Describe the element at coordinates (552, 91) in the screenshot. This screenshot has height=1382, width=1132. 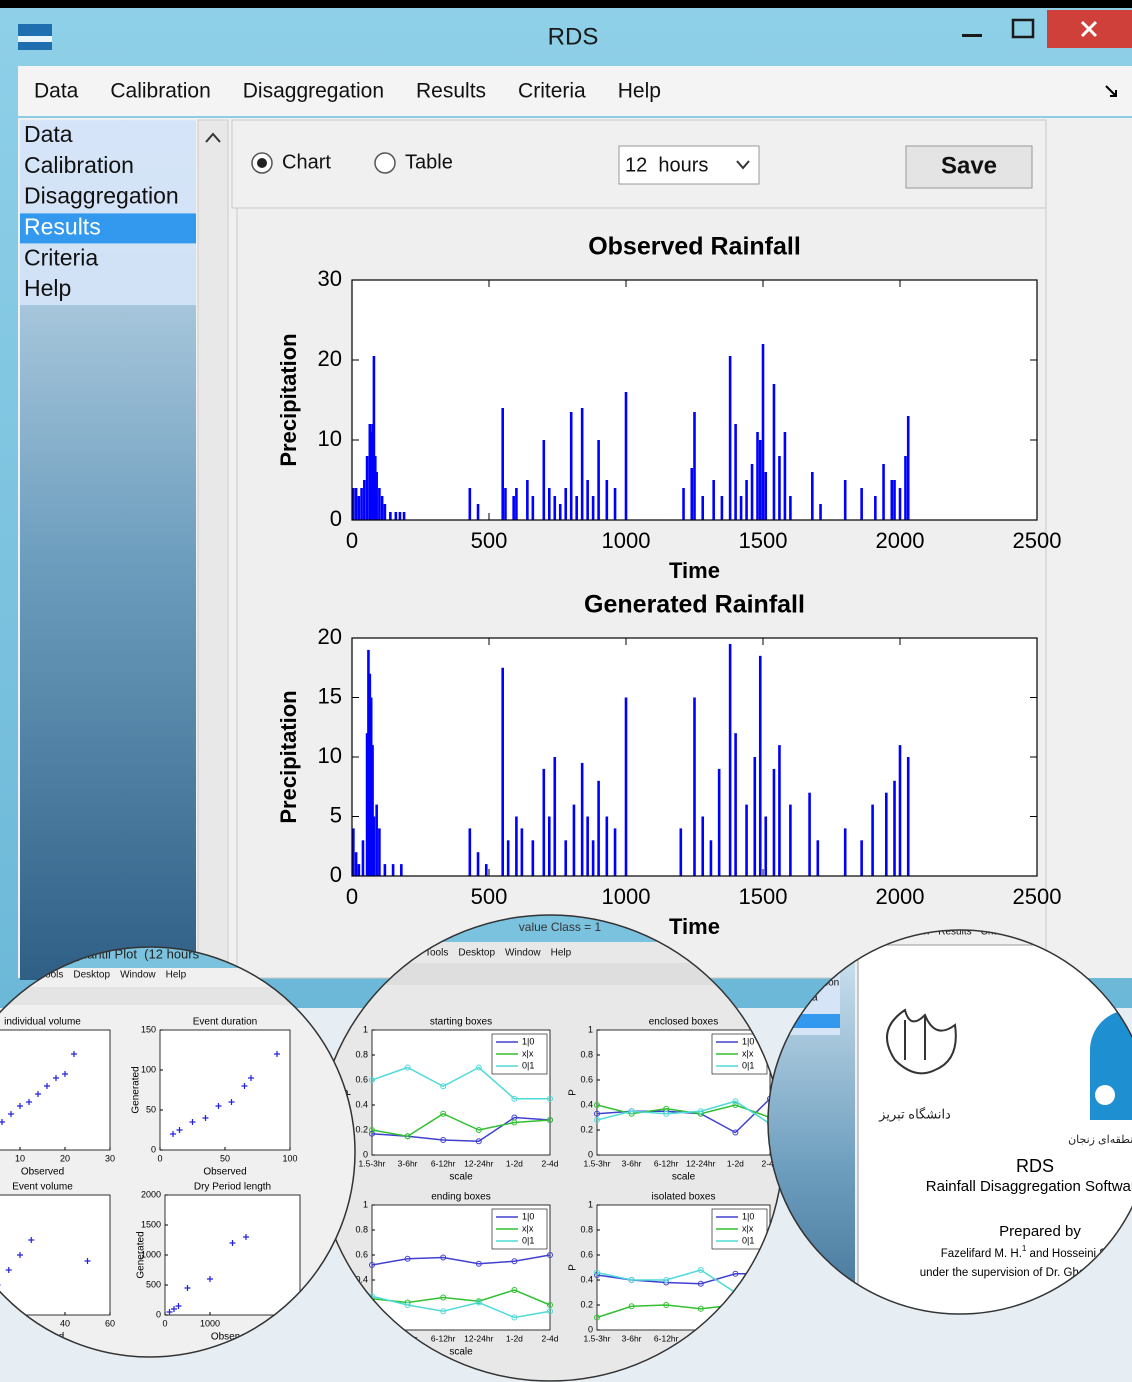
I see `menu-item: Criteria` at that location.